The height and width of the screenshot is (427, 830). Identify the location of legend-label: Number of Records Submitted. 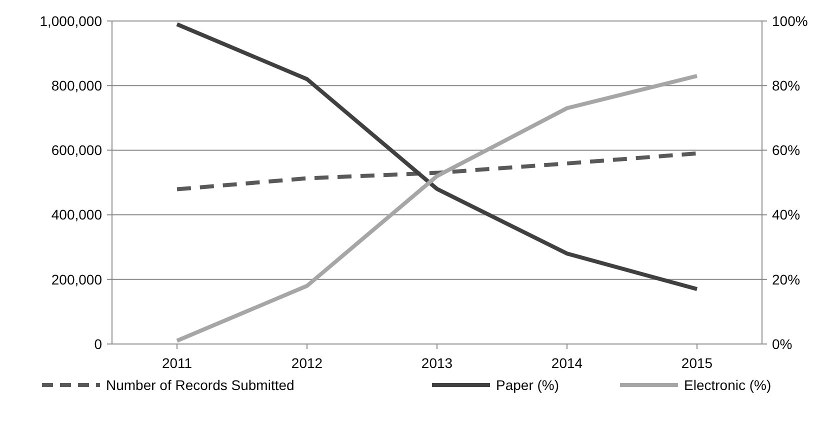
(200, 384).